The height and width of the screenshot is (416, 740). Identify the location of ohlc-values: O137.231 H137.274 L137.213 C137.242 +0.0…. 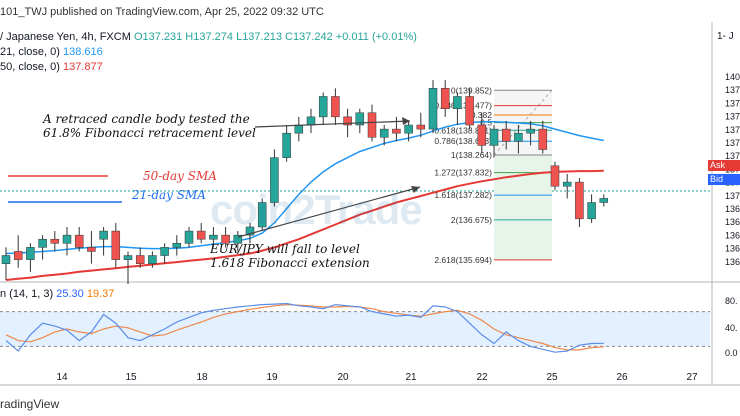
(275, 37).